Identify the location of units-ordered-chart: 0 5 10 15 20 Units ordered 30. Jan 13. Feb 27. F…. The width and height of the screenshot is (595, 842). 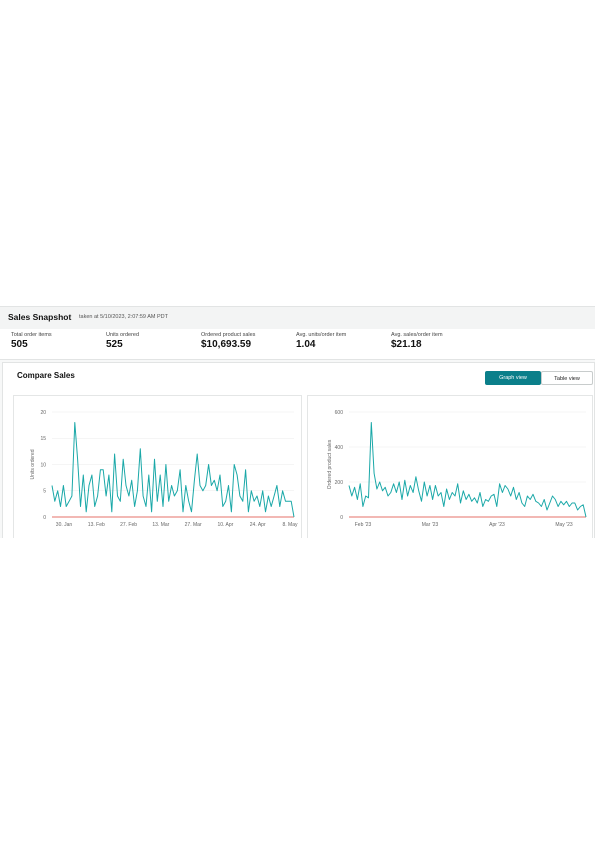
(157, 466).